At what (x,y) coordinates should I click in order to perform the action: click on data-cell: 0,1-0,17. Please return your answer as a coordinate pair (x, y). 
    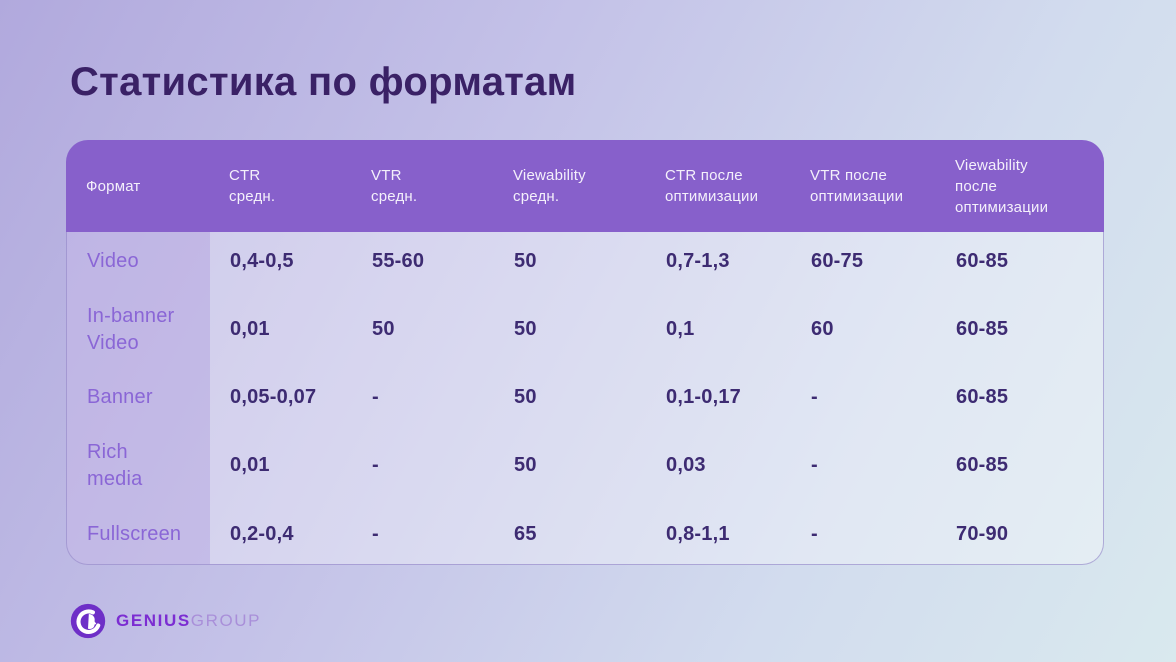
    Looking at the image, I should click on (703, 397).